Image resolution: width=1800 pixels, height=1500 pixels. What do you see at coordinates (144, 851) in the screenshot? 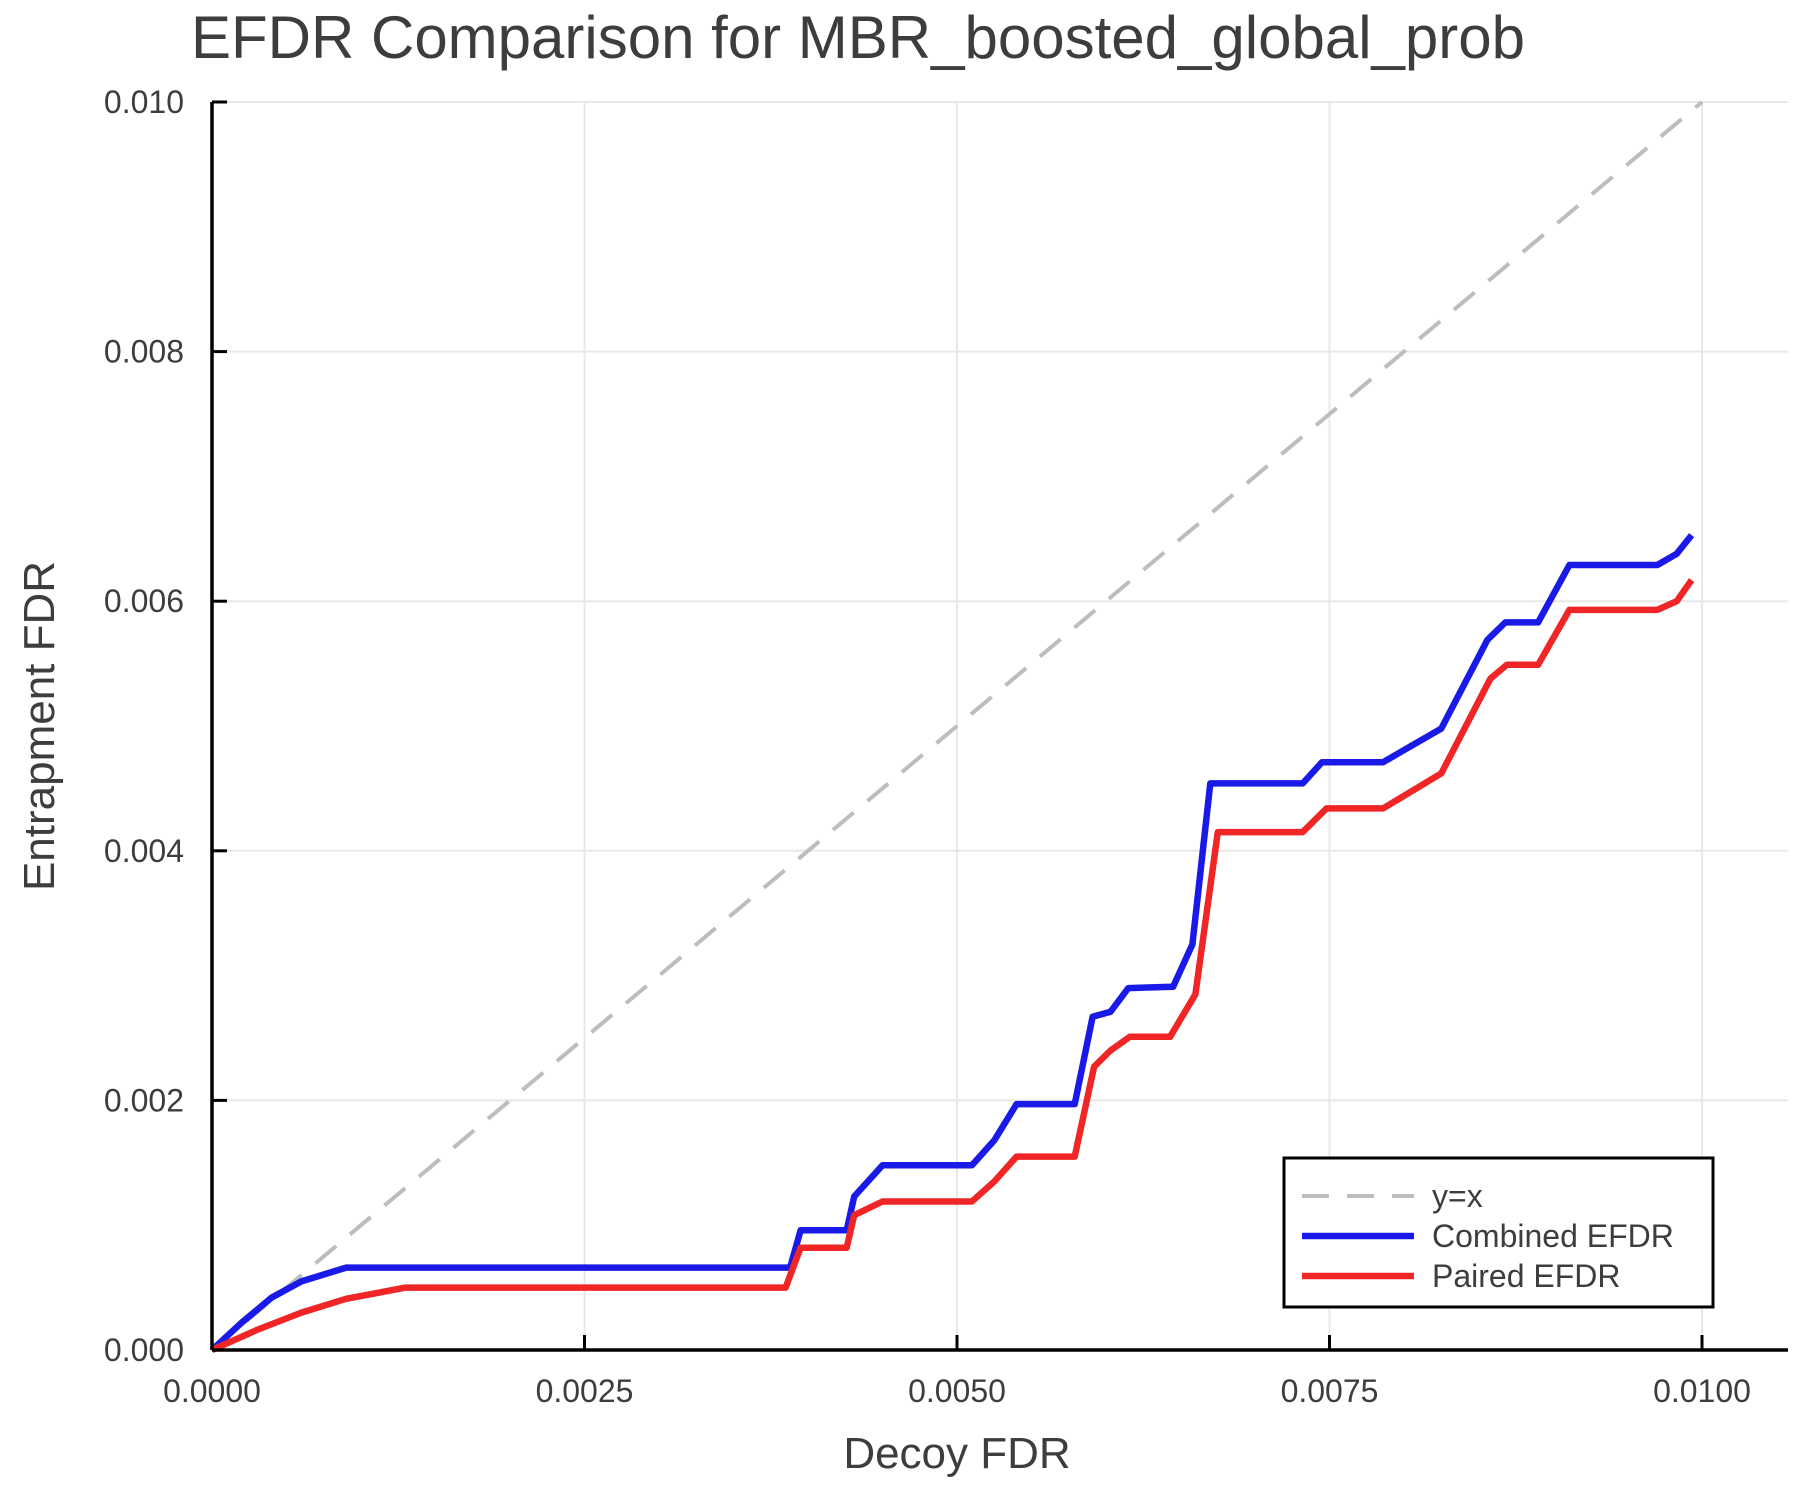
I see `y-tick-label: 0.004` at bounding box center [144, 851].